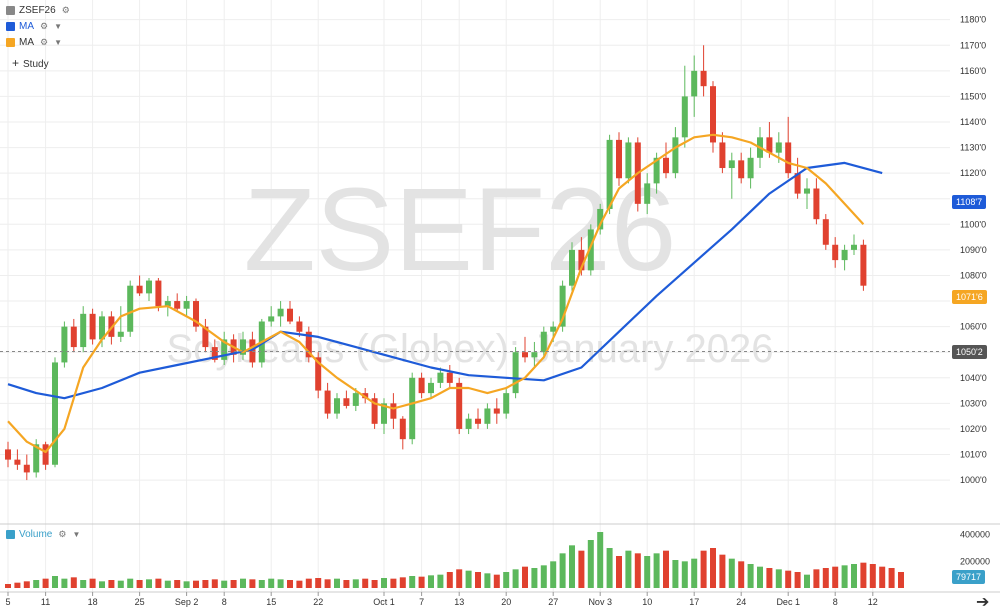  I want to click on plus-icon: +, so click(16, 63).